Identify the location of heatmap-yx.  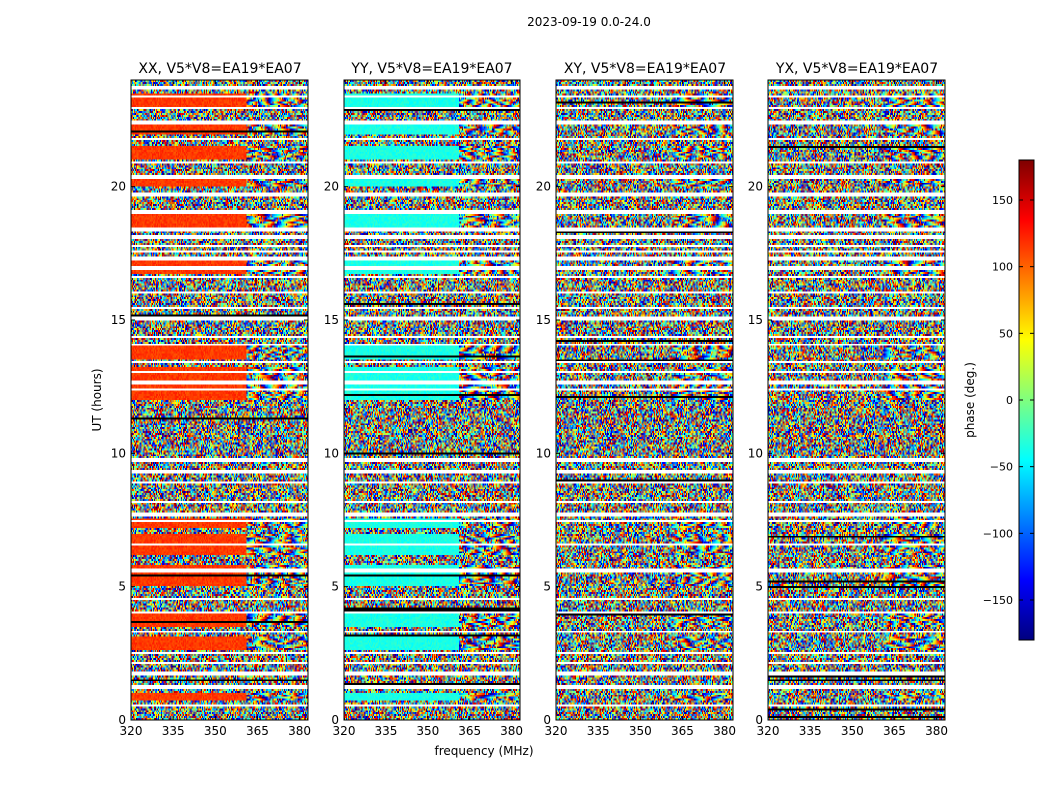
(856, 400).